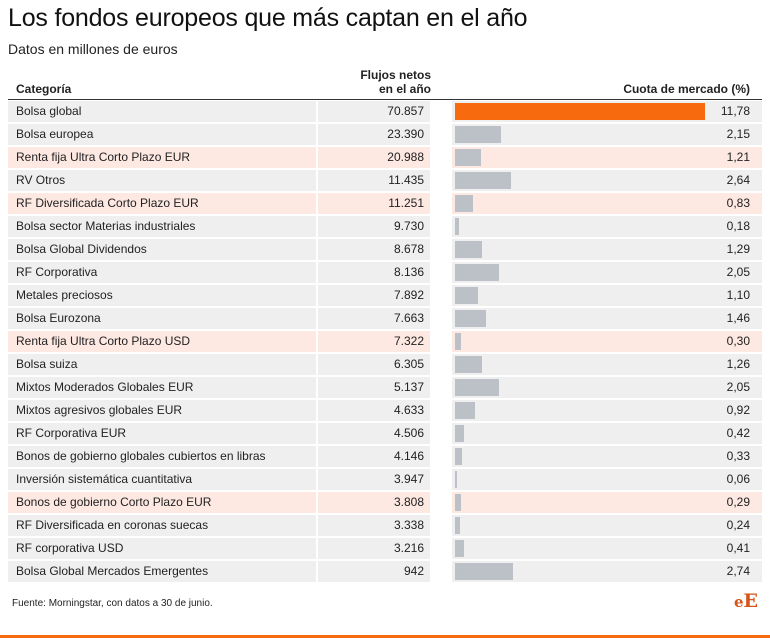  I want to click on table-row: RF Corporativa 8.136 2,05, so click(385, 272).